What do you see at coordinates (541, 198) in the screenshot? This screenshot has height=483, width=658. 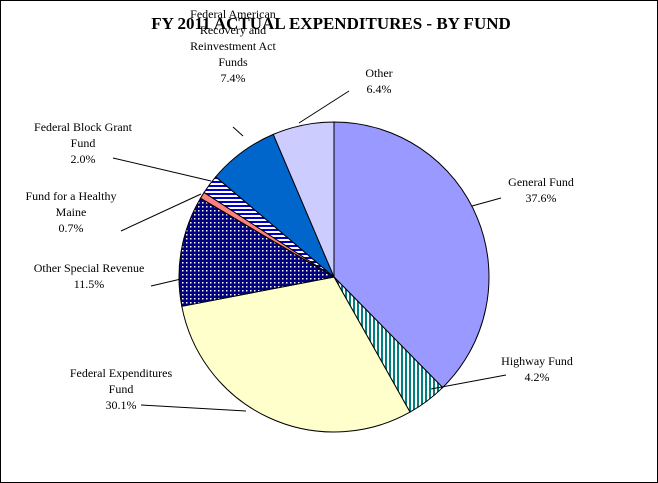 I see `slice-percent-label: 37.6%` at bounding box center [541, 198].